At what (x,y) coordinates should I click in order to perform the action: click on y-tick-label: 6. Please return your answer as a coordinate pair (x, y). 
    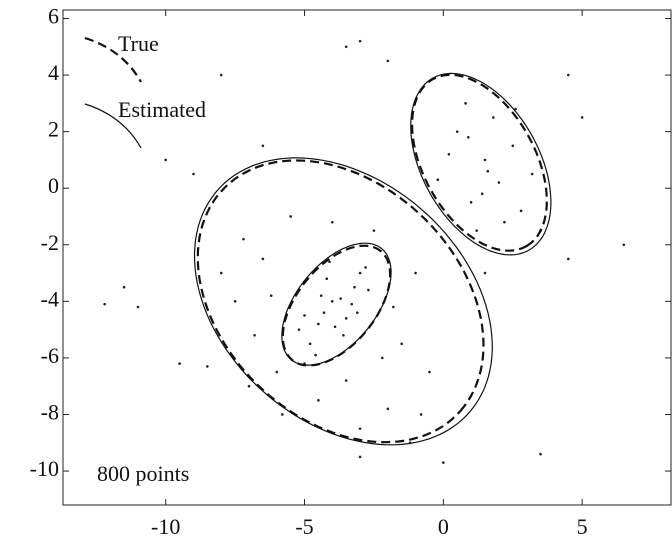
    Looking at the image, I should click on (53, 16).